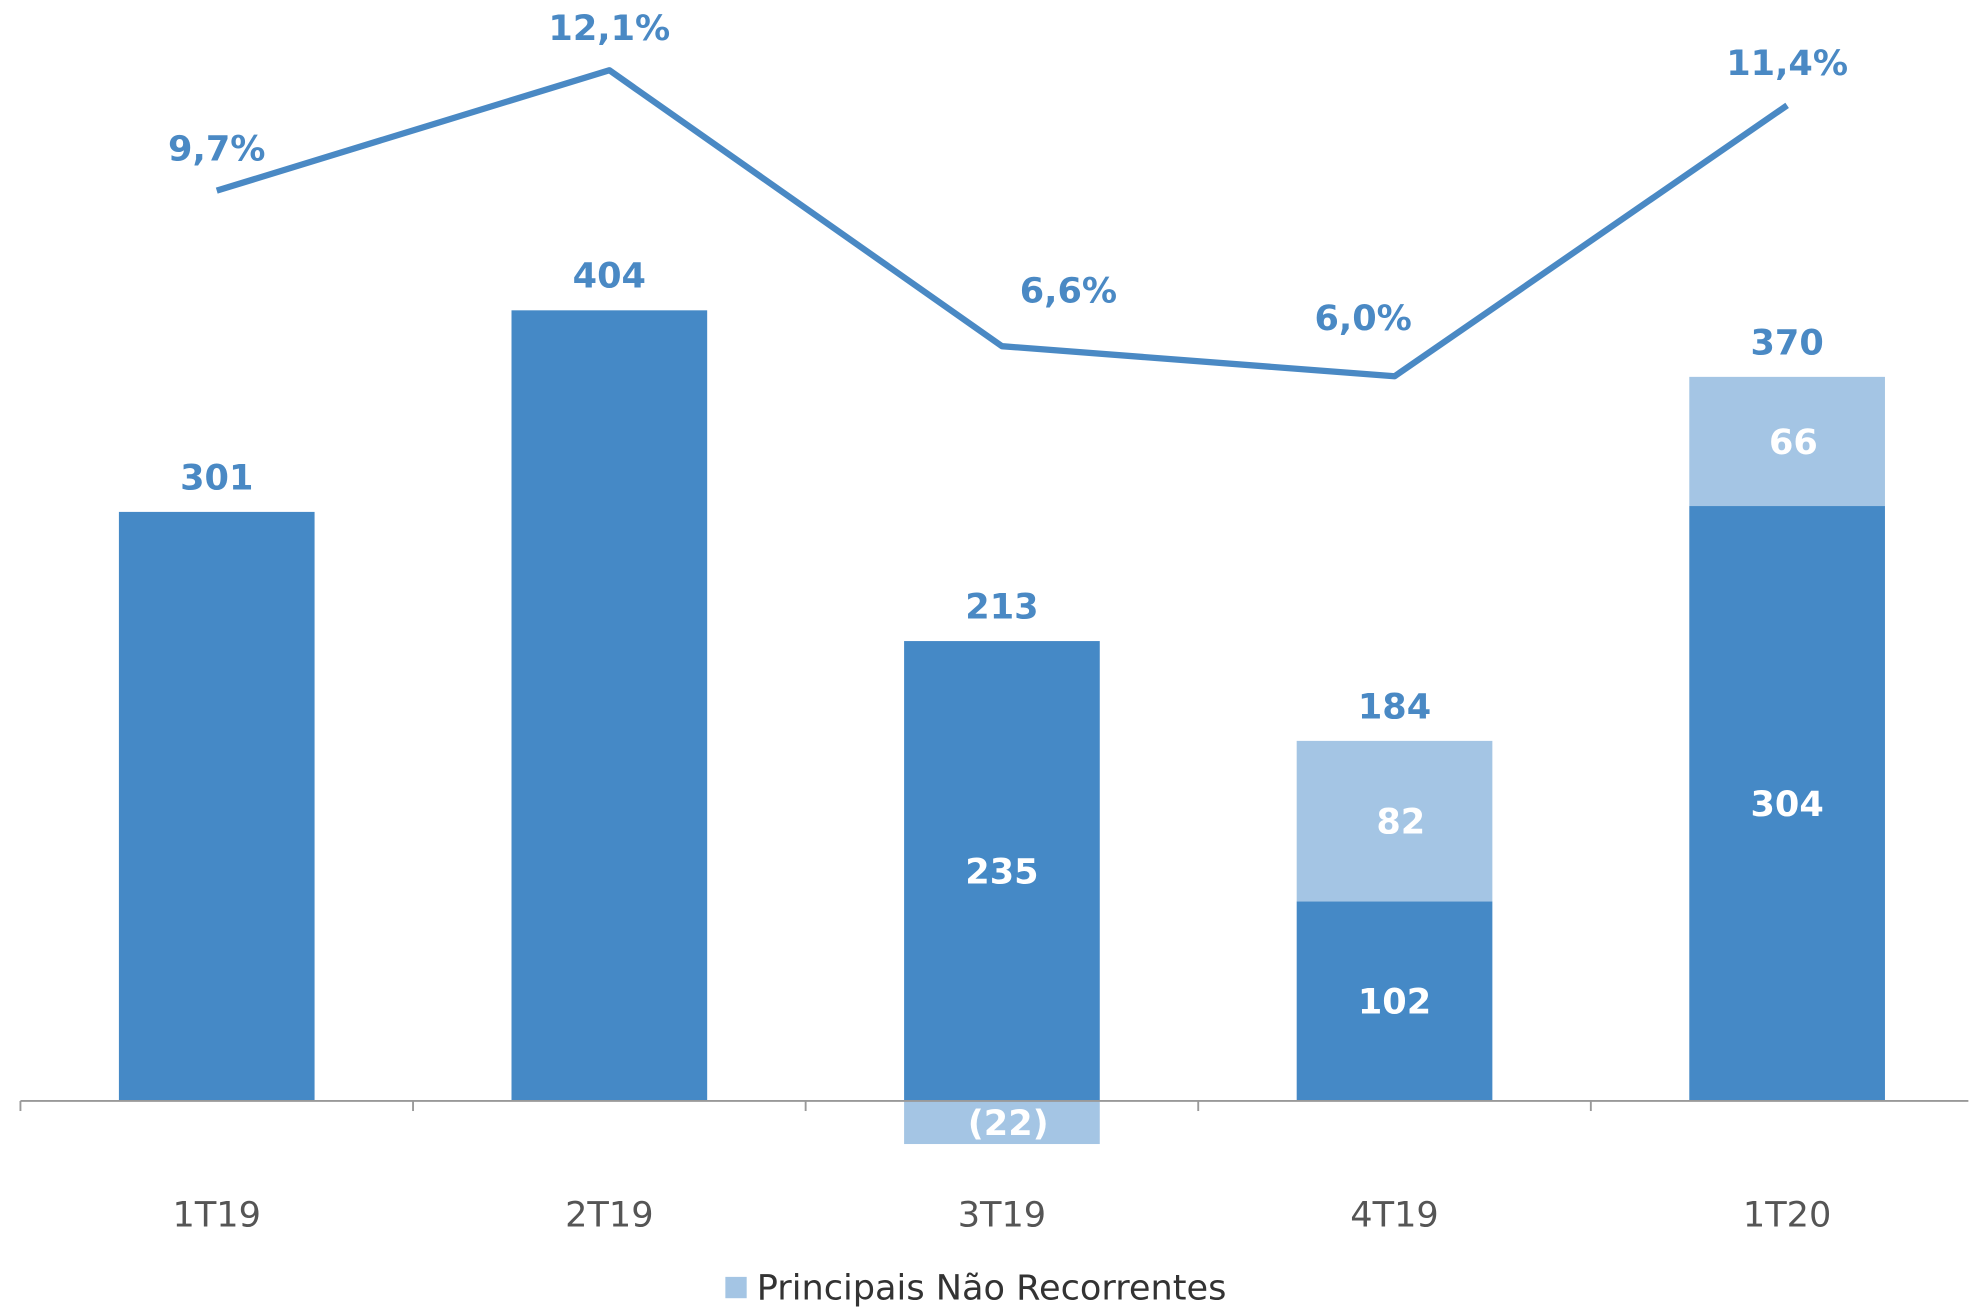 The image size is (1970, 1312). Describe the element at coordinates (216, 149) in the screenshot. I see `margin-label: 9,7%` at that location.